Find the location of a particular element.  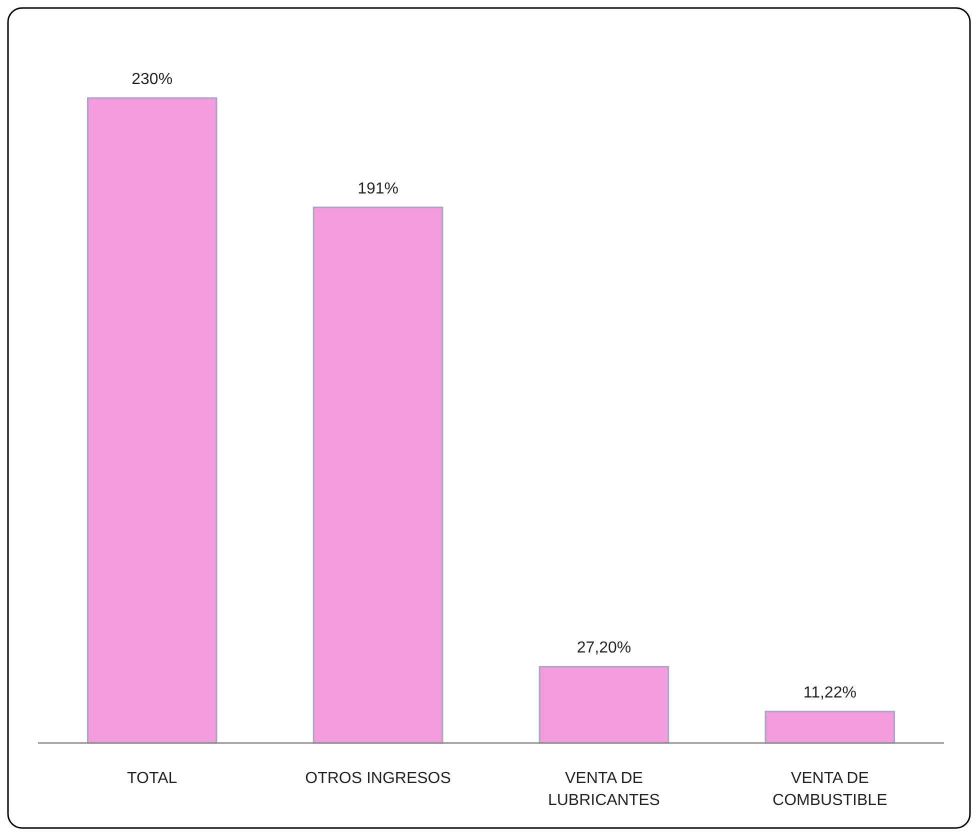

data-label: 27,20% is located at coordinates (604, 648).